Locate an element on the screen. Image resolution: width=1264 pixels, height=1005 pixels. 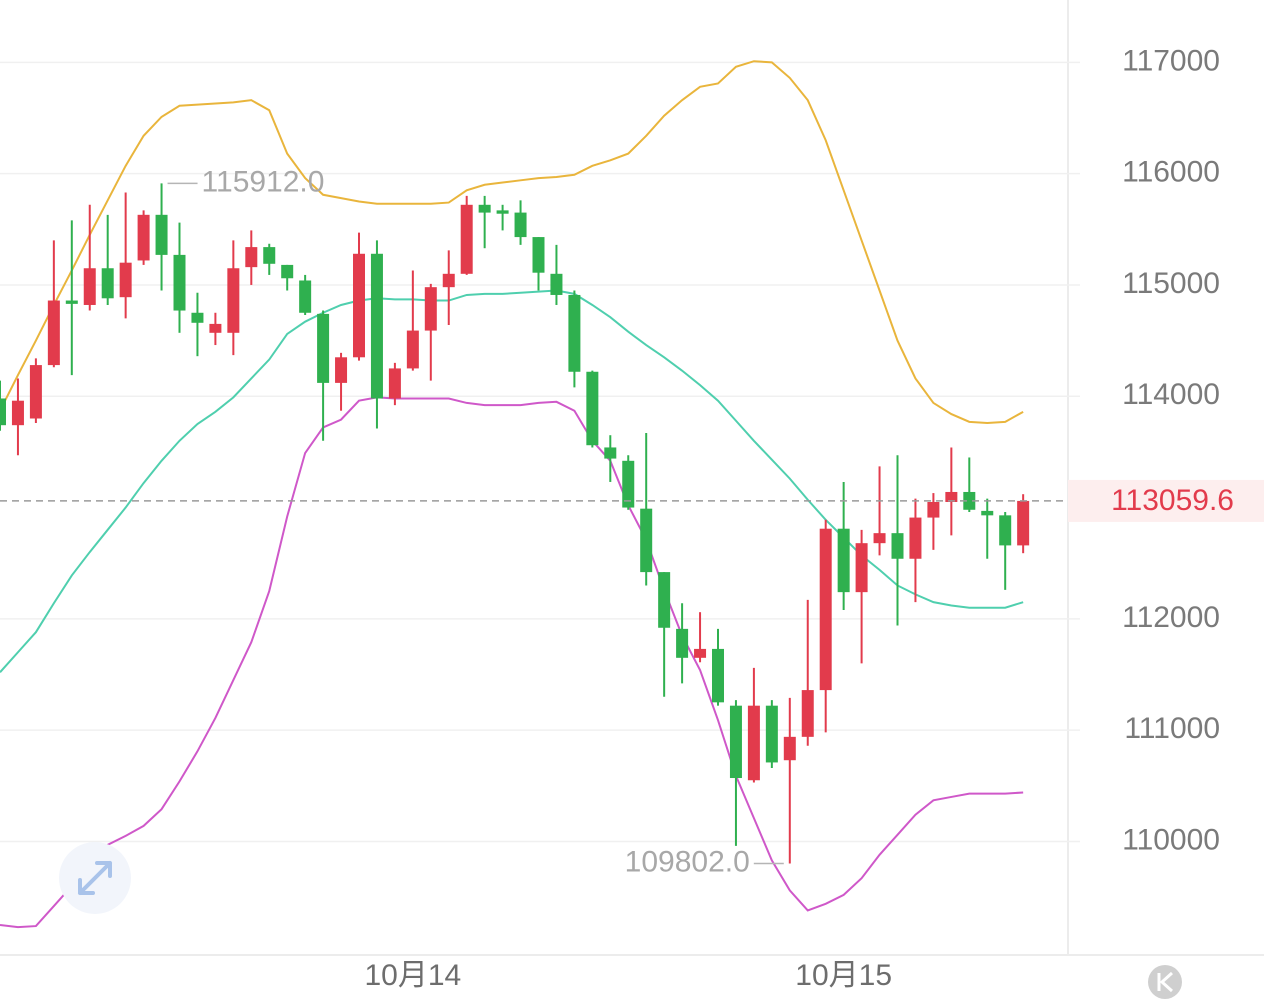
y-tick-label: 116000 is located at coordinates (1171, 172).